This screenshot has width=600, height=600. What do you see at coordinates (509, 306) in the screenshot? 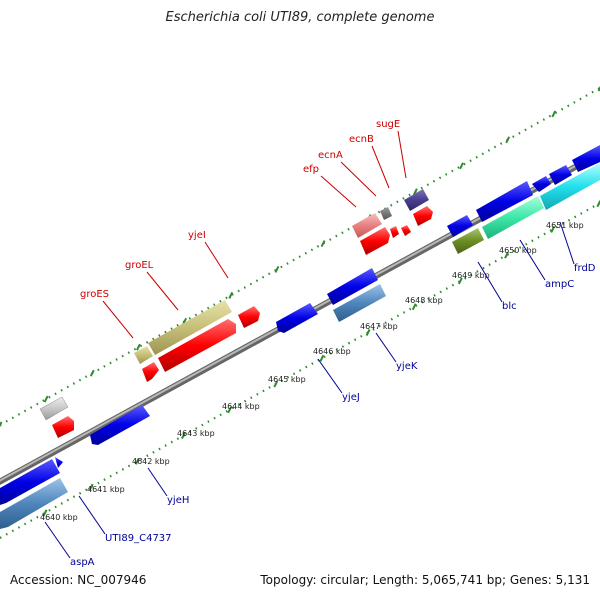
I see `gene-label-blc: blc` at bounding box center [509, 306].